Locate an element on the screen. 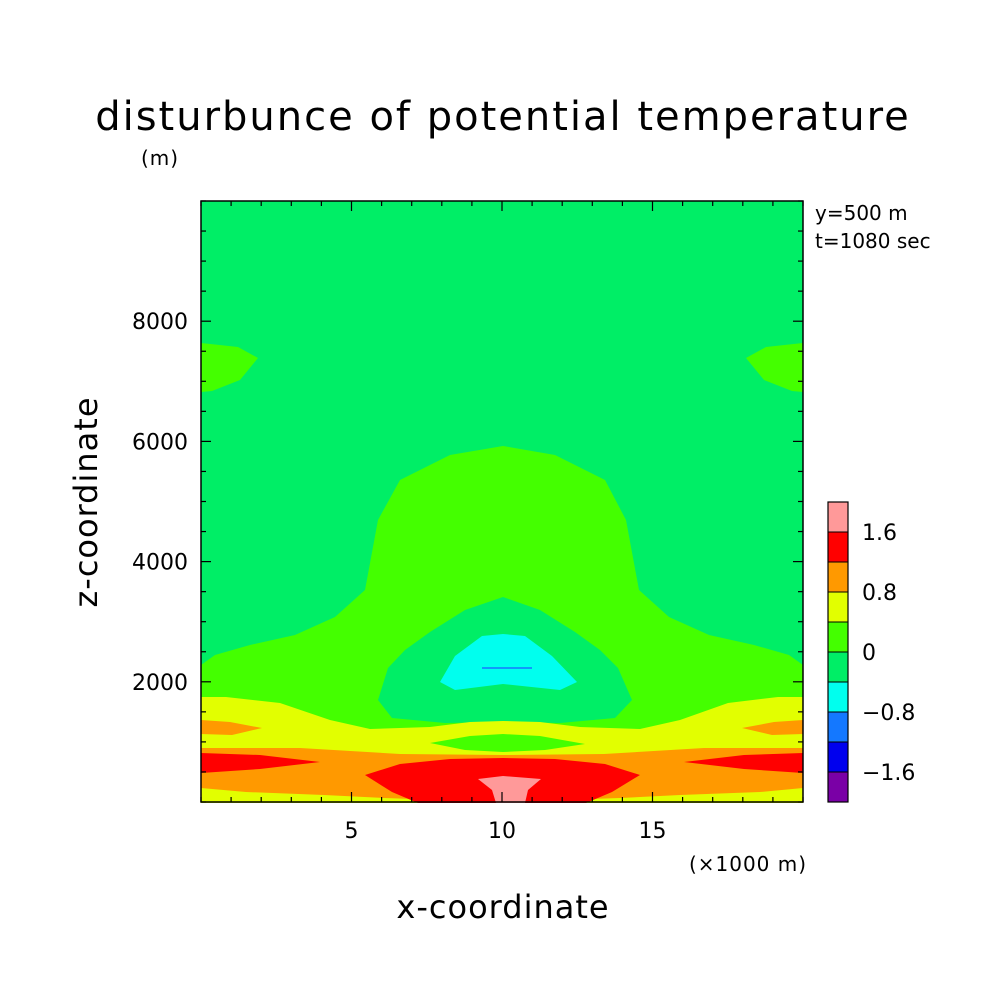 This screenshot has height=1004, width=1004. x-unit-label: (×1000 m) is located at coordinates (748, 864).